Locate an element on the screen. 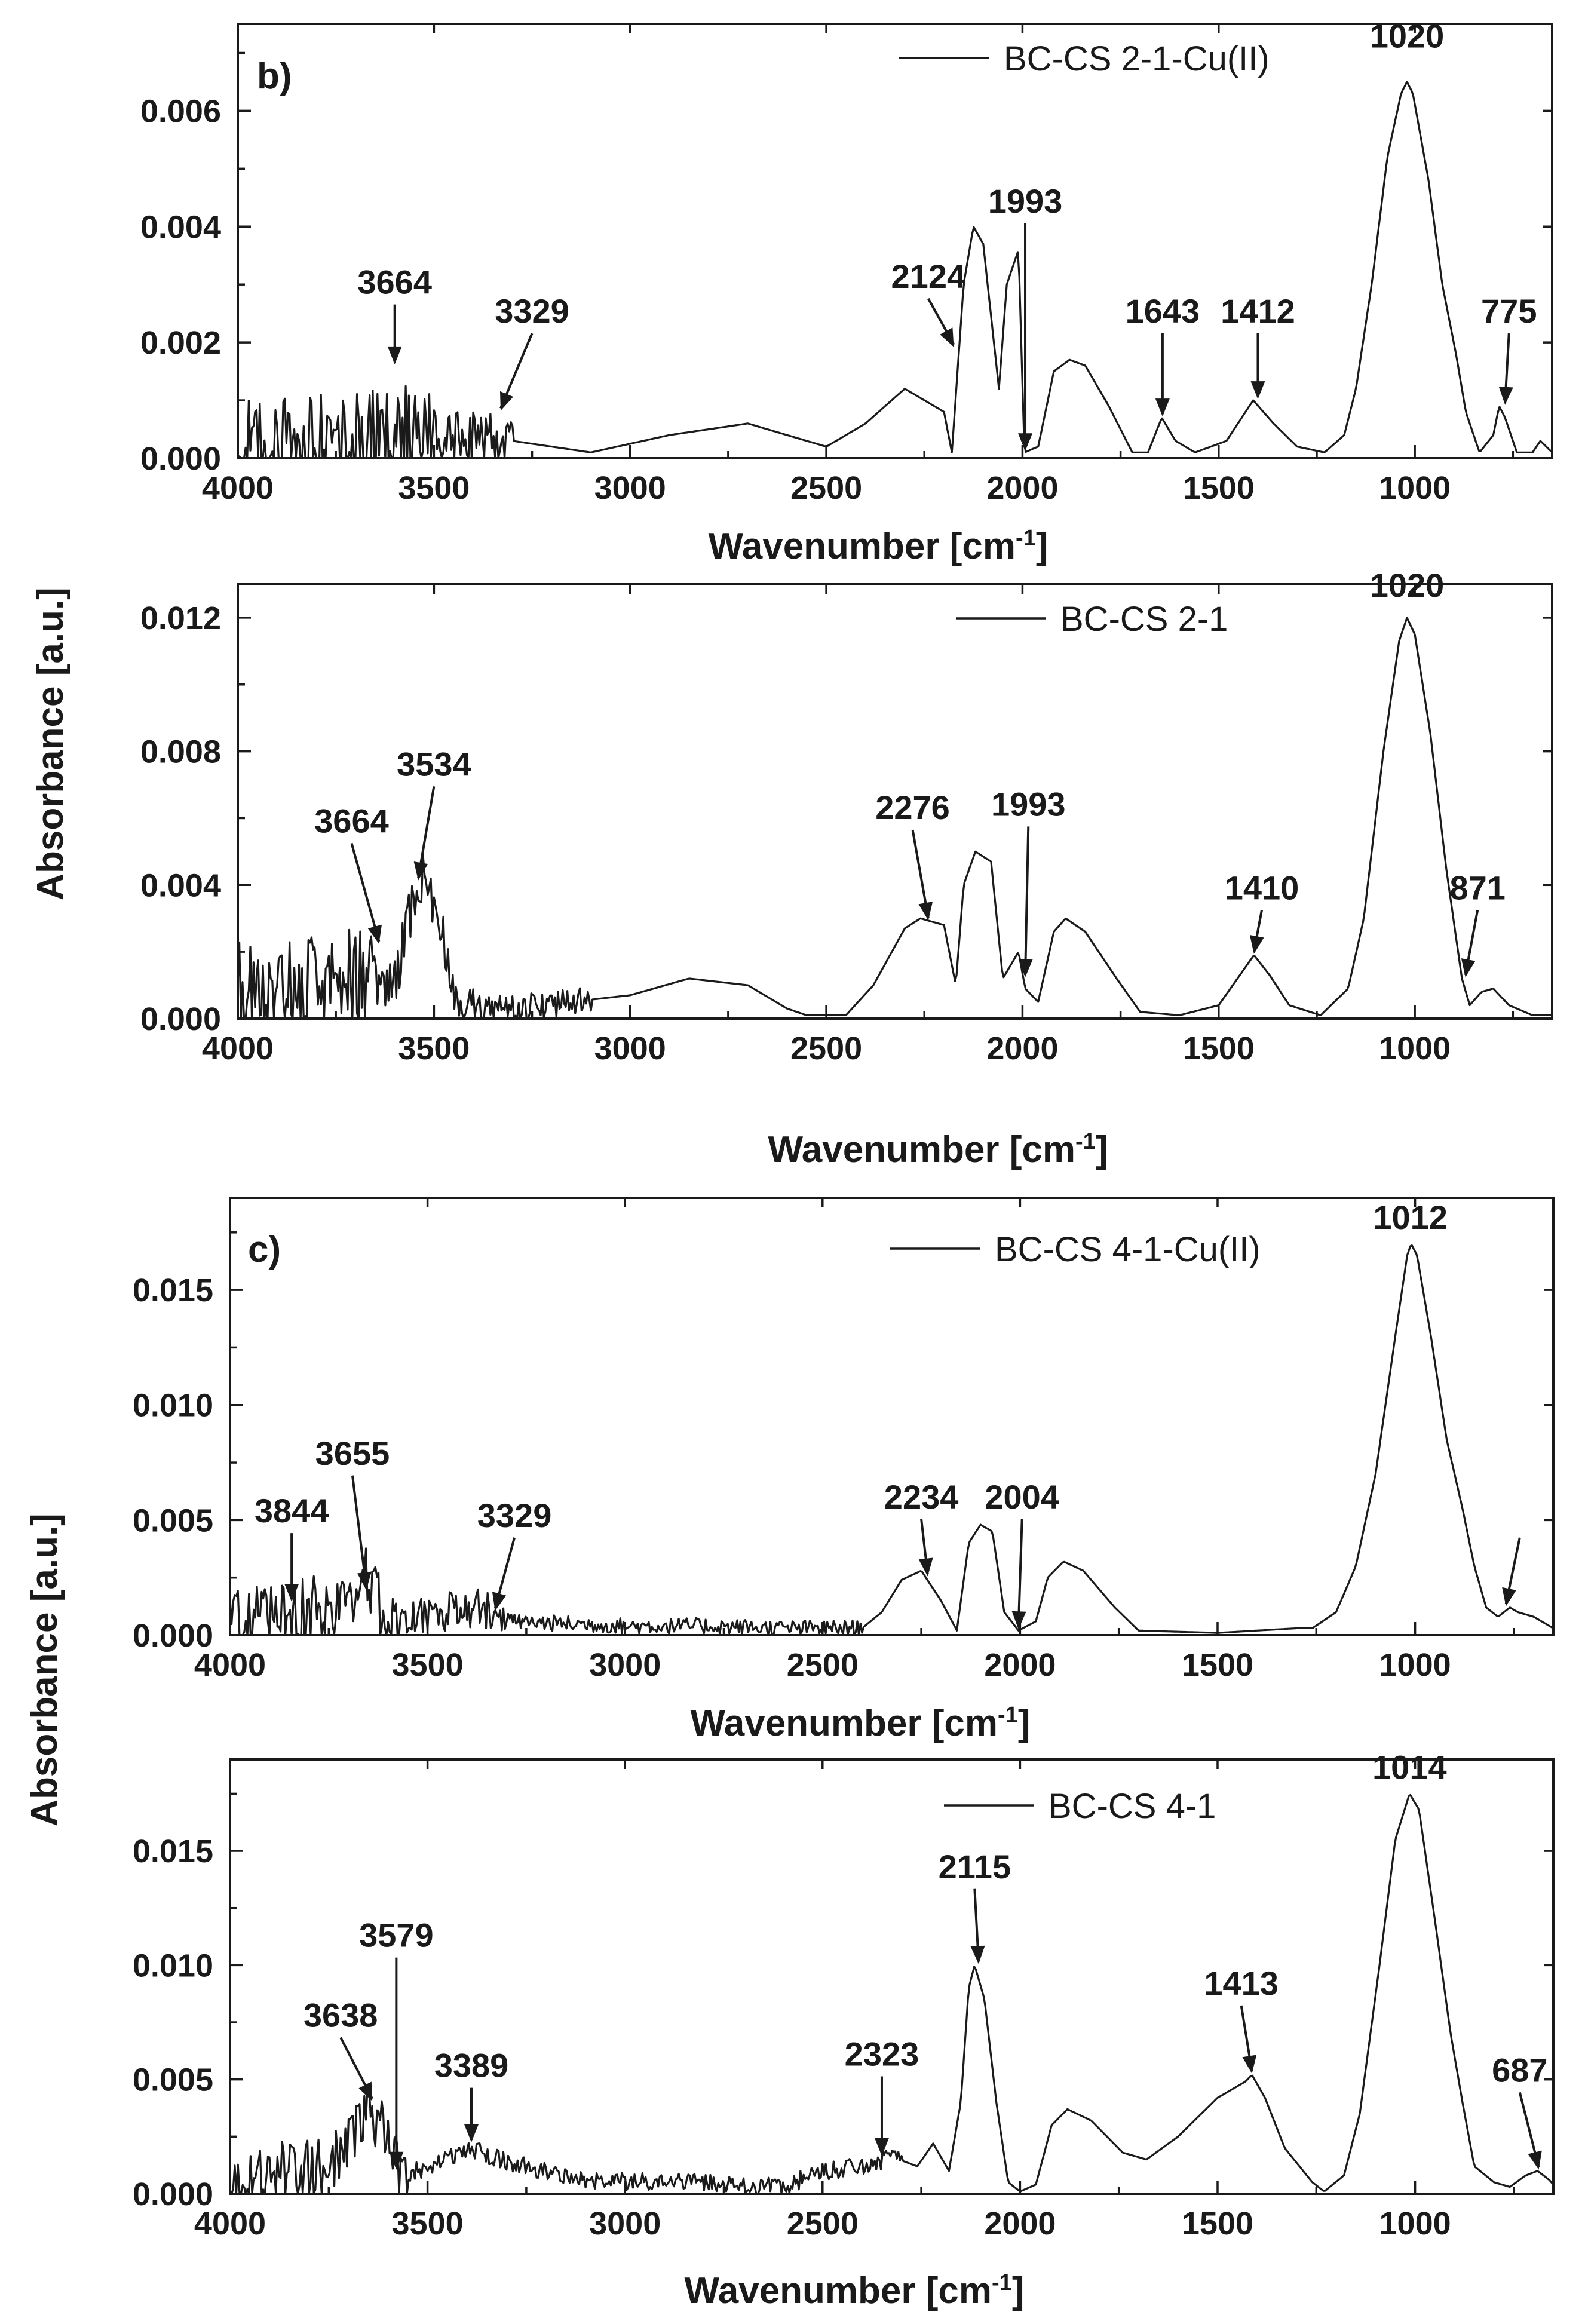  legend-label: BC-CS 4-1-Cu(II) is located at coordinates (1128, 1249).